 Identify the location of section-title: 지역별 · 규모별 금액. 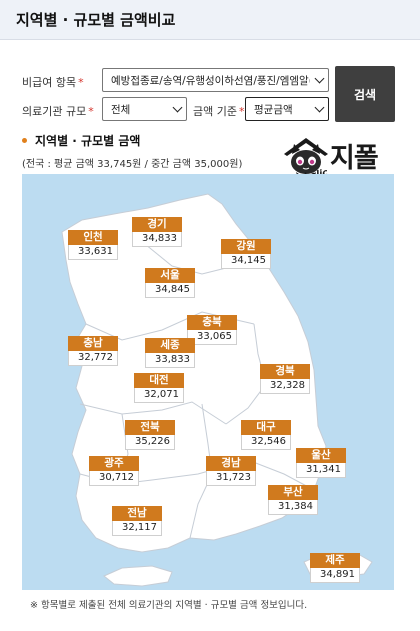
(88, 141).